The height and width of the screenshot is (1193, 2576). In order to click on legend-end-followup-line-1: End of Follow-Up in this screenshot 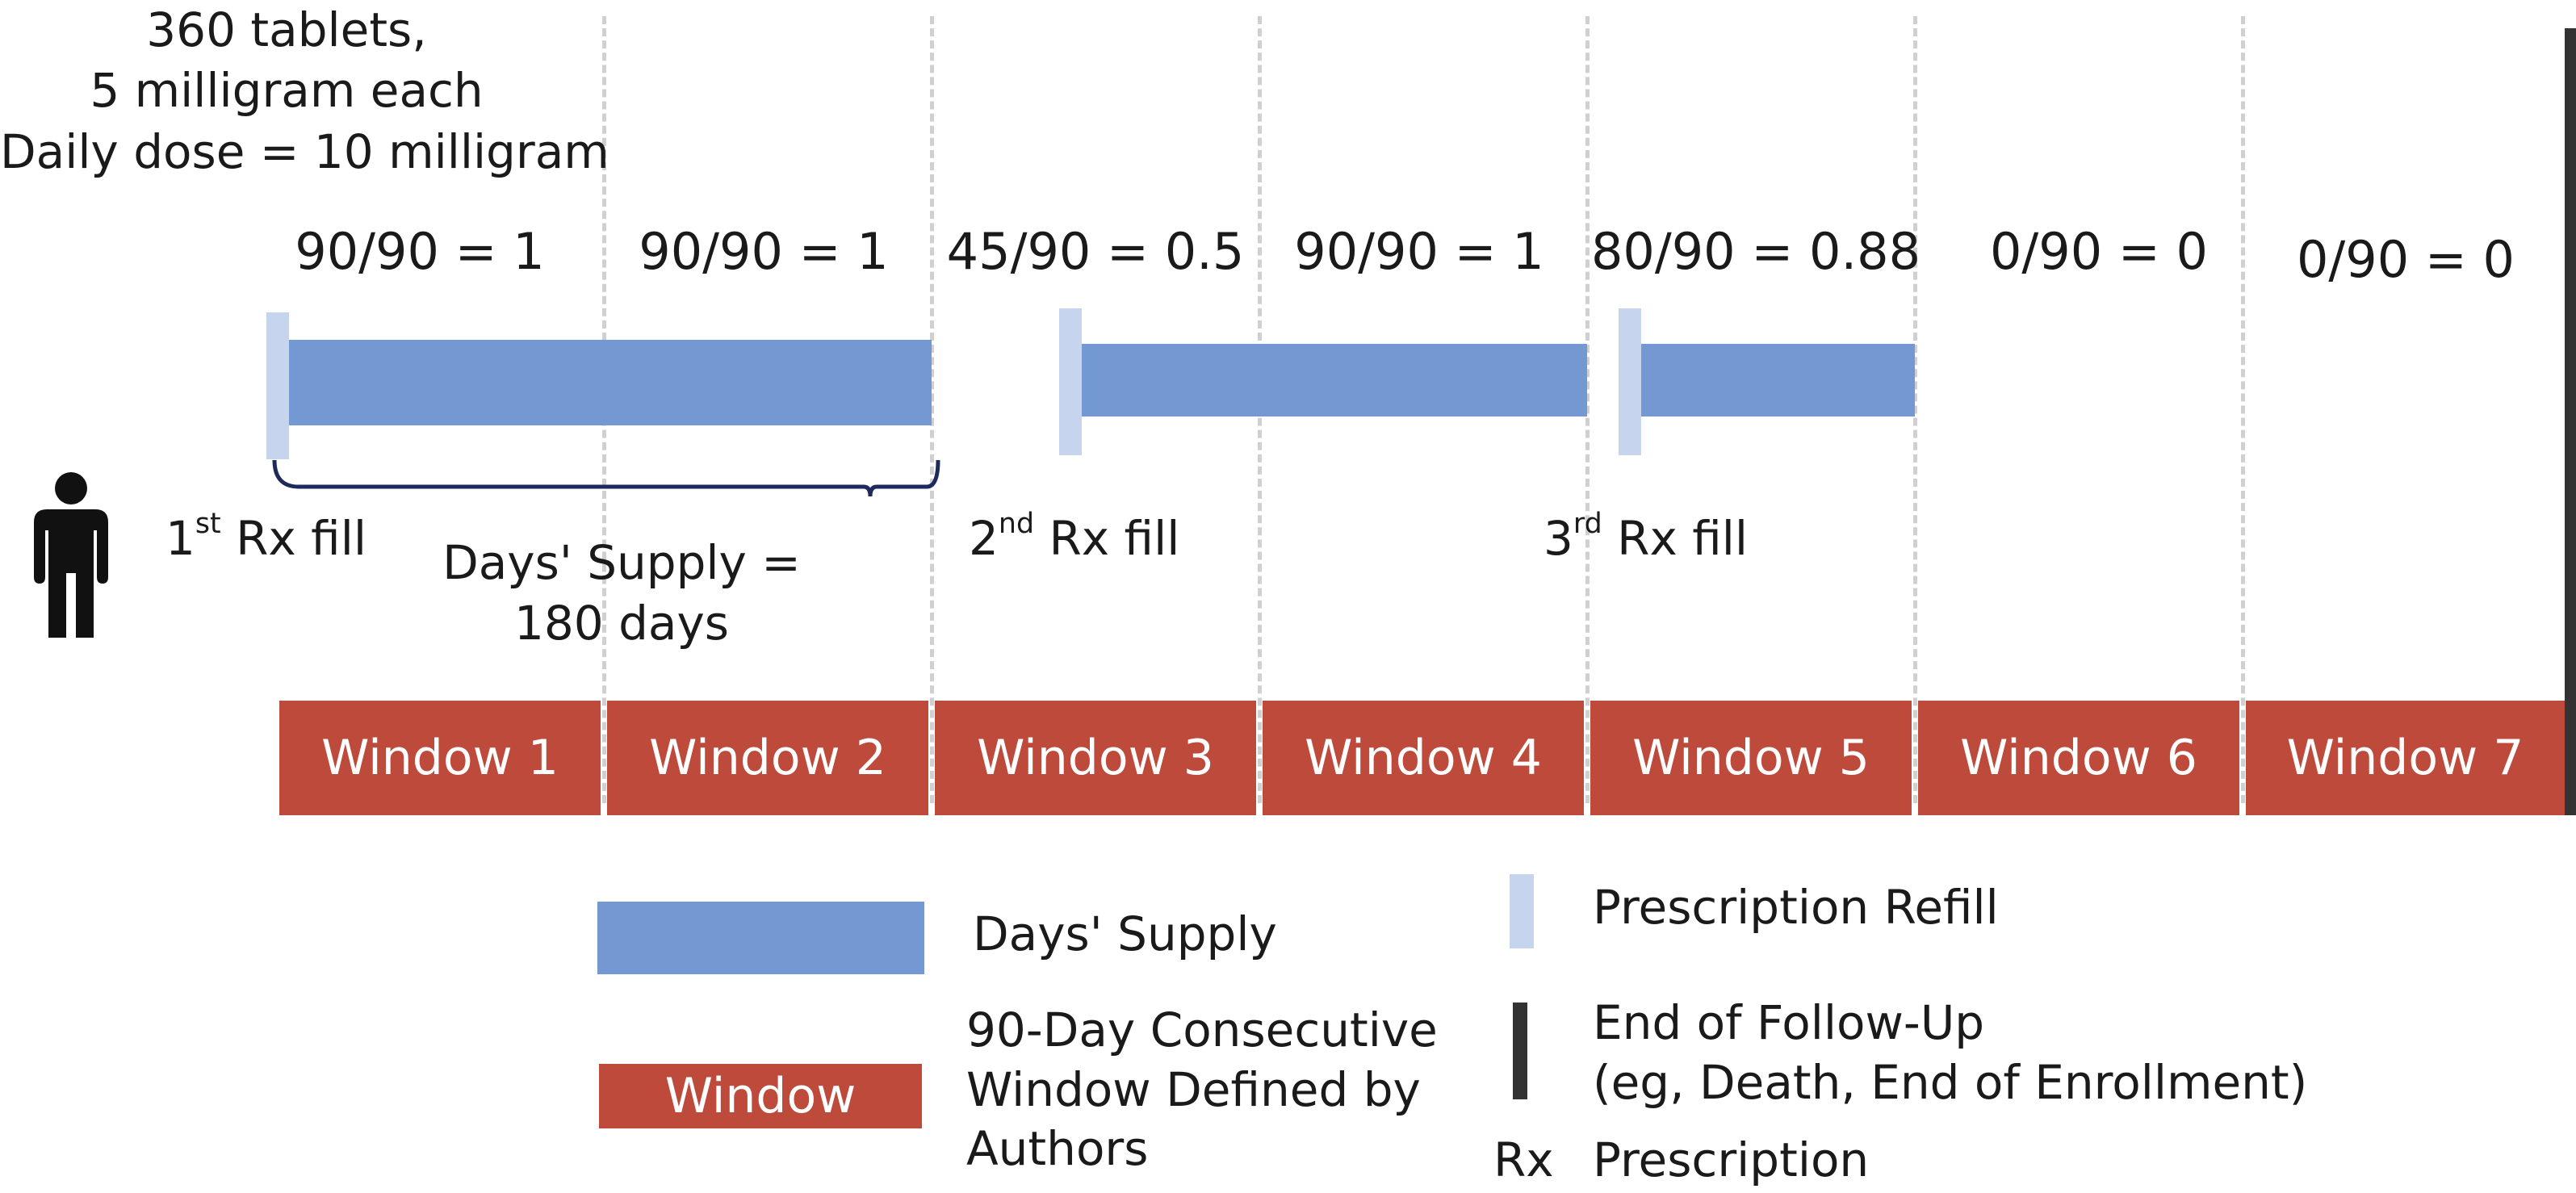, I will do `click(1789, 1022)`.